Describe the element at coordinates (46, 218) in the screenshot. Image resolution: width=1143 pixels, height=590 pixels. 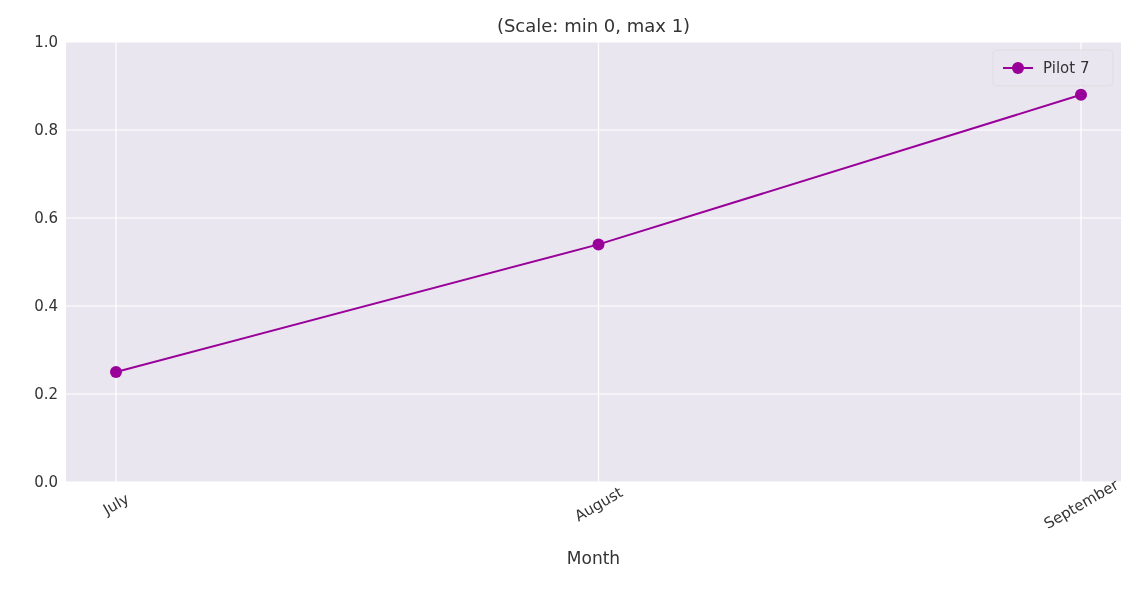
I see `y-tick-label: 0.6` at that location.